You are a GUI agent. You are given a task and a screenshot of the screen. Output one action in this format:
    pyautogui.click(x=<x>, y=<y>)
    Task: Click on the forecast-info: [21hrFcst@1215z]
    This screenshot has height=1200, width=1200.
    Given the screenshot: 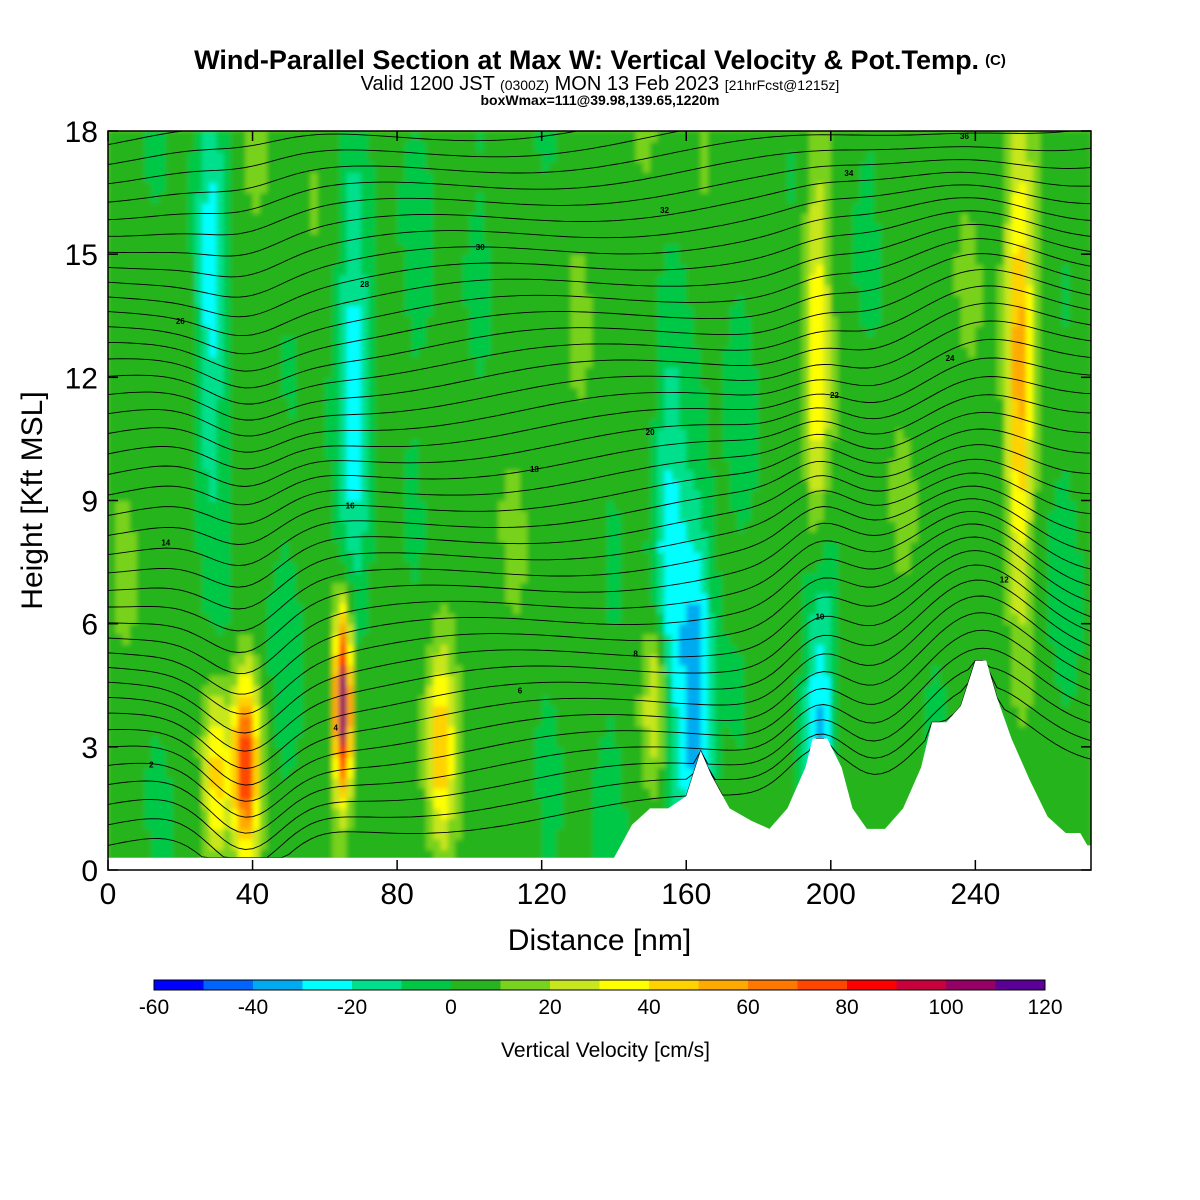 What is the action you would take?
    pyautogui.click(x=782, y=85)
    